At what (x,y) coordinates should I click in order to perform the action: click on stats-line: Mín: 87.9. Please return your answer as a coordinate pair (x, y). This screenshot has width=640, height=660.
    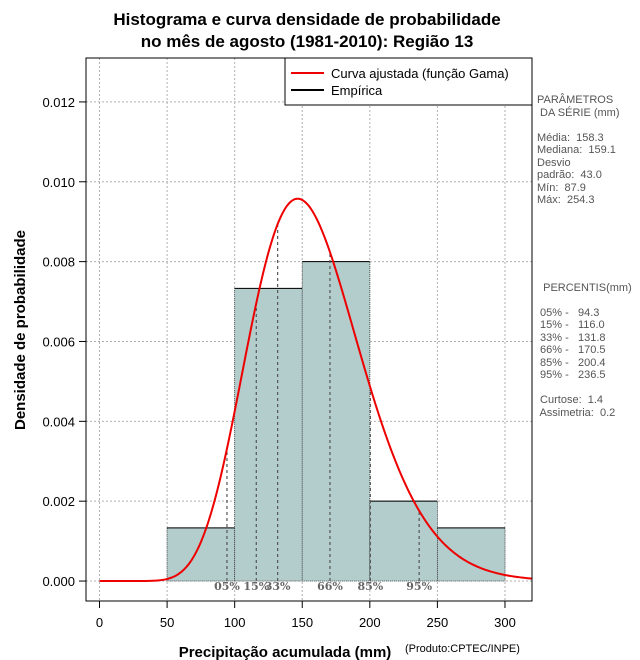
    Looking at the image, I should click on (561, 187).